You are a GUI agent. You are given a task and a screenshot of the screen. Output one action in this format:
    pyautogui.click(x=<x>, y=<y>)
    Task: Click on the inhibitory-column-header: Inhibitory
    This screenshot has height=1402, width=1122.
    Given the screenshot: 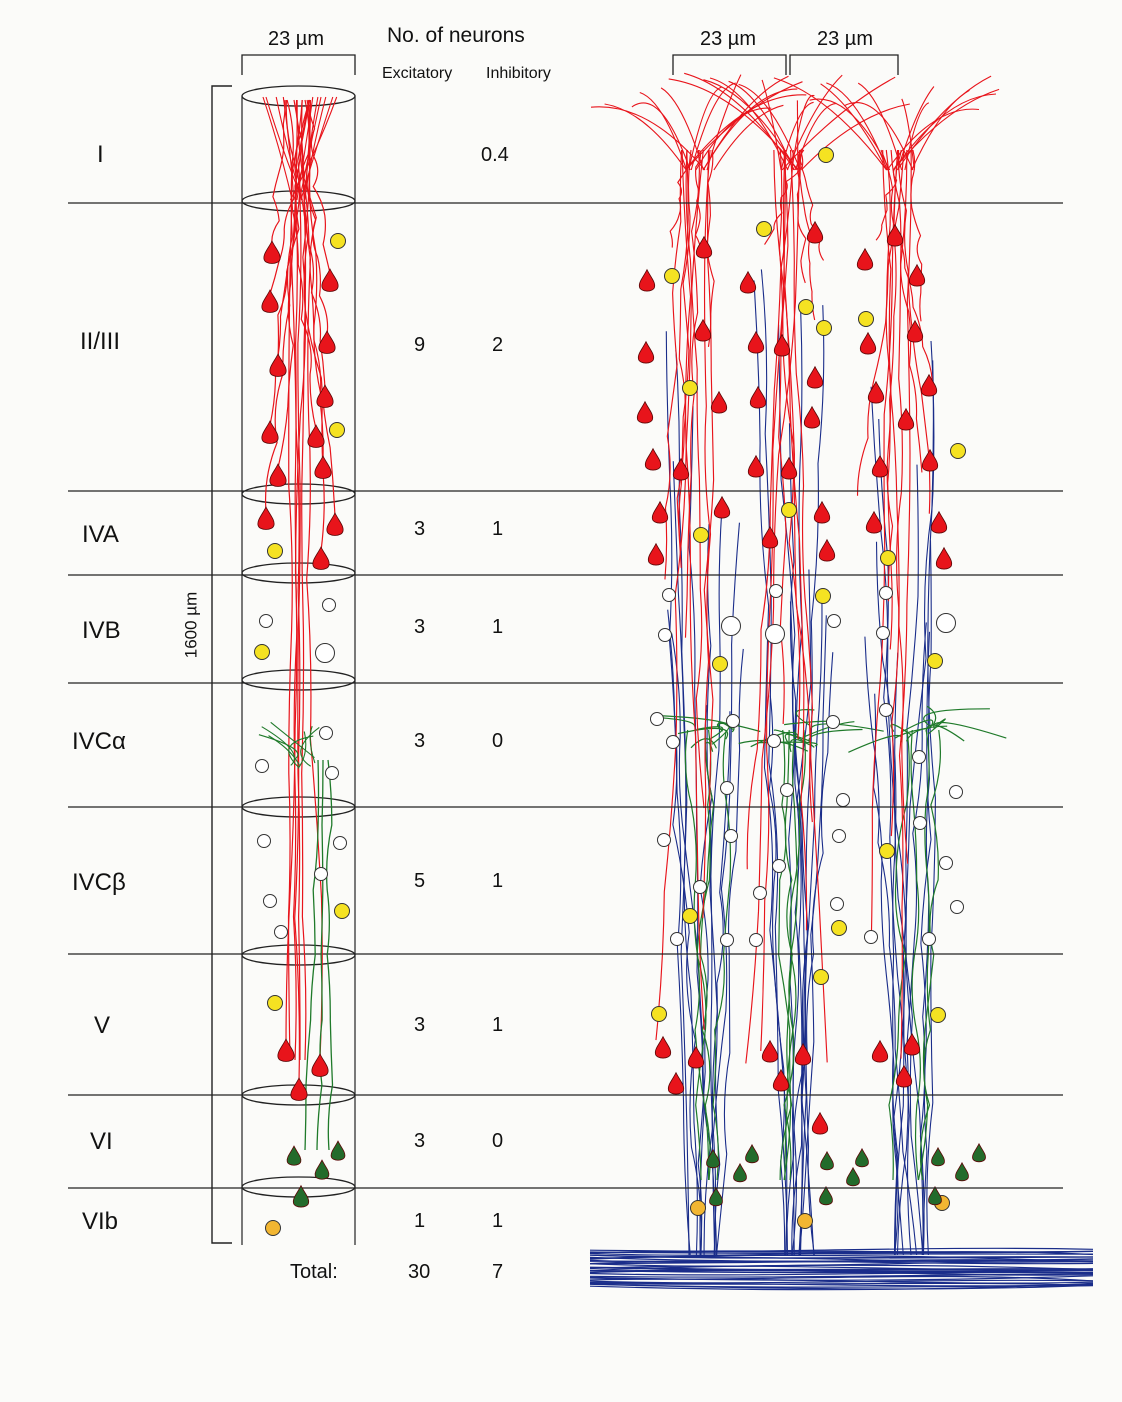 What is the action you would take?
    pyautogui.click(x=518, y=73)
    